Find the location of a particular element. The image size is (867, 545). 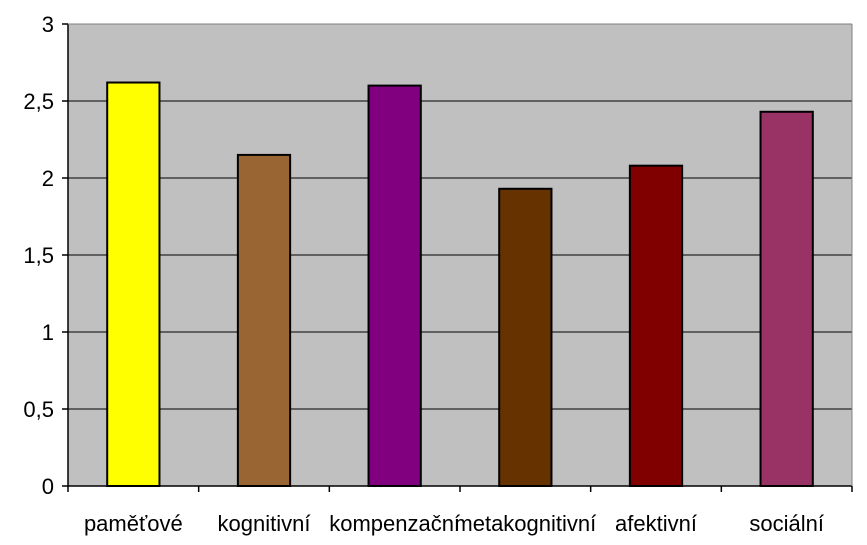

x-tick-label: metakognitivní is located at coordinates (525, 523).